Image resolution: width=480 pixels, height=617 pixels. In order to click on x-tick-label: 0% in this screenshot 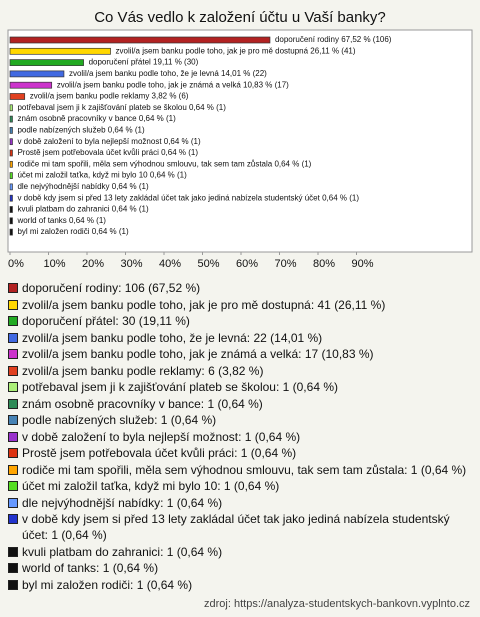, I will do `click(16, 264)`.